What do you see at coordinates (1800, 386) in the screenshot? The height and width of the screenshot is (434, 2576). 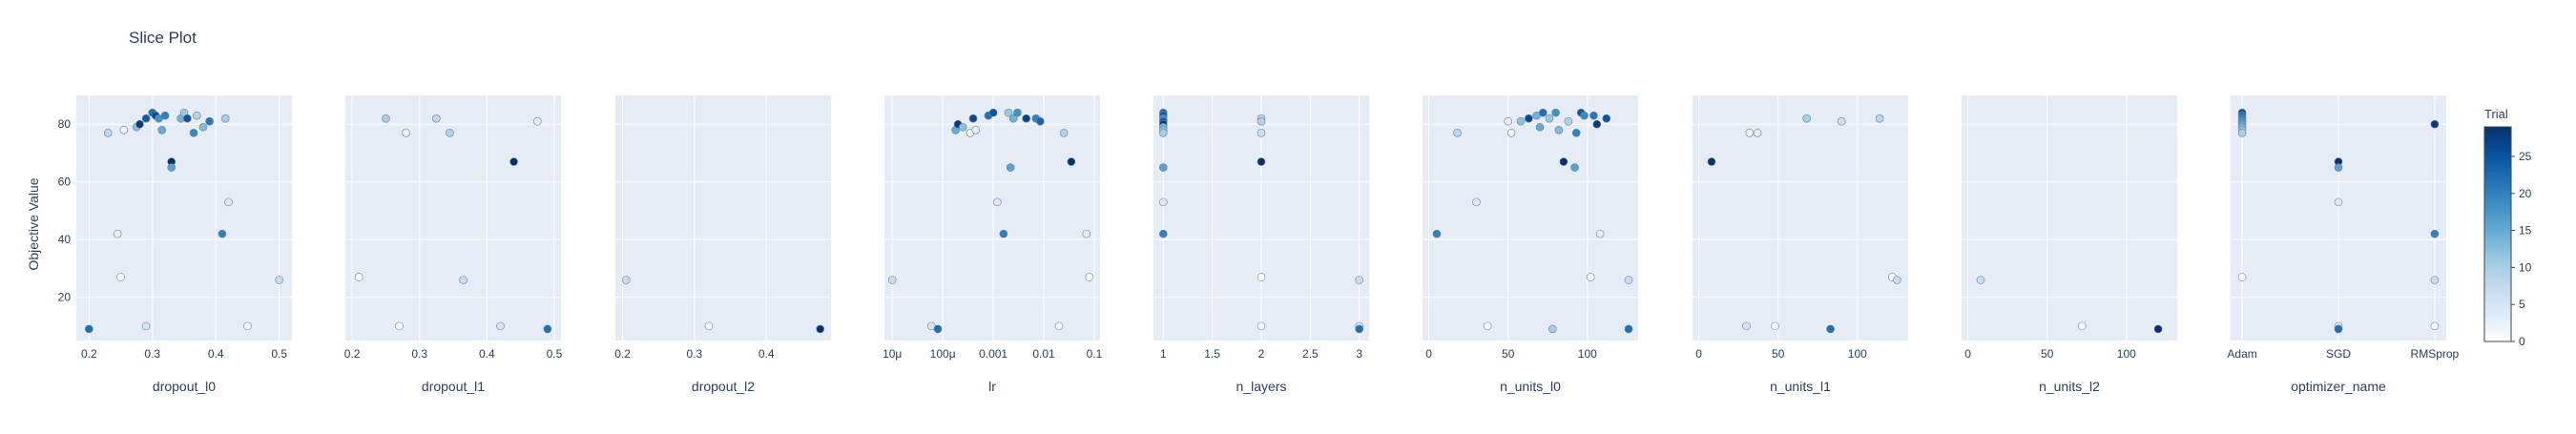 I see `x-axis-label: n_units_l1` at bounding box center [1800, 386].